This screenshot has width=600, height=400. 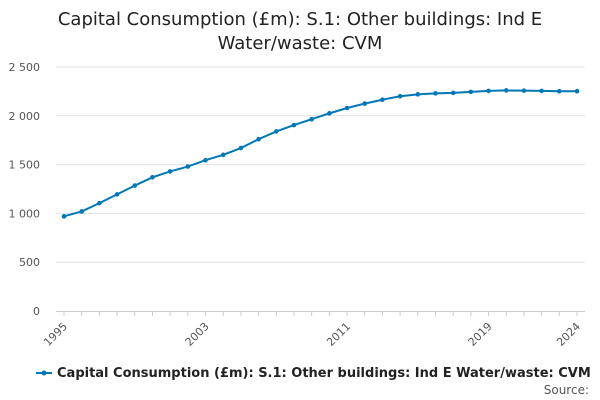 What do you see at coordinates (205, 160) in the screenshot?
I see `data-point-2003` at bounding box center [205, 160].